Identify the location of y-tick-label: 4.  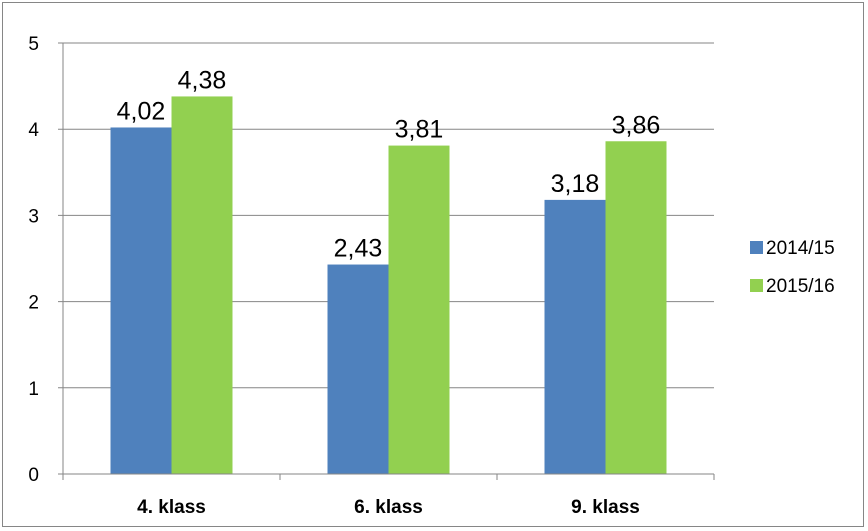
(33, 130).